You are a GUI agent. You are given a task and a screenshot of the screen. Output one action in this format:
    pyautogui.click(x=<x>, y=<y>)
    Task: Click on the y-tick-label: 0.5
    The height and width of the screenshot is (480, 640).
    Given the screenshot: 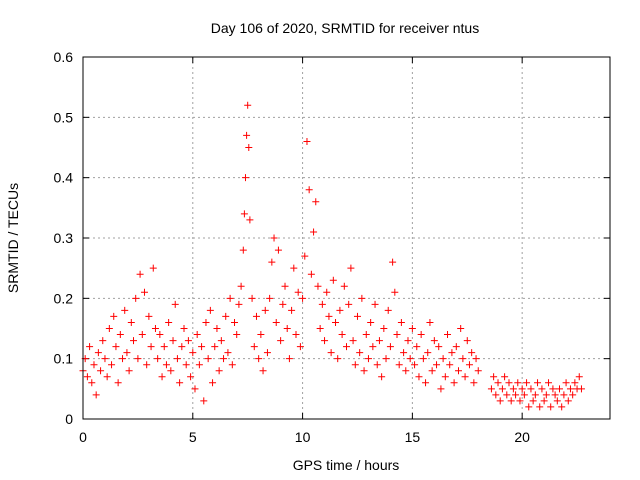 What is the action you would take?
    pyautogui.click(x=64, y=117)
    